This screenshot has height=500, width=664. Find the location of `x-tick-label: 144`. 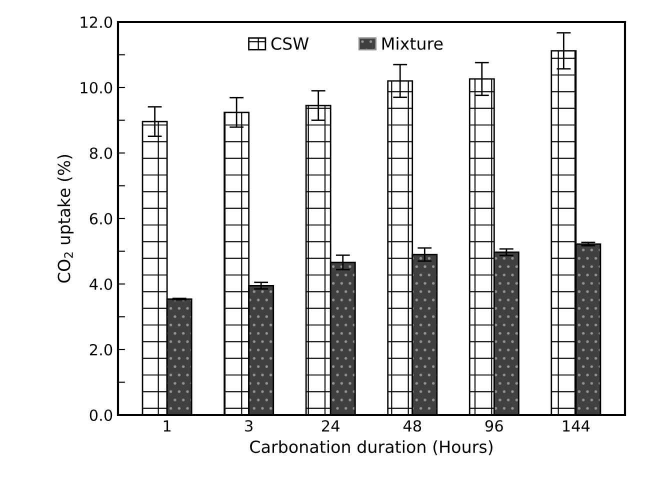

x-tick-label: 144 is located at coordinates (576, 426).